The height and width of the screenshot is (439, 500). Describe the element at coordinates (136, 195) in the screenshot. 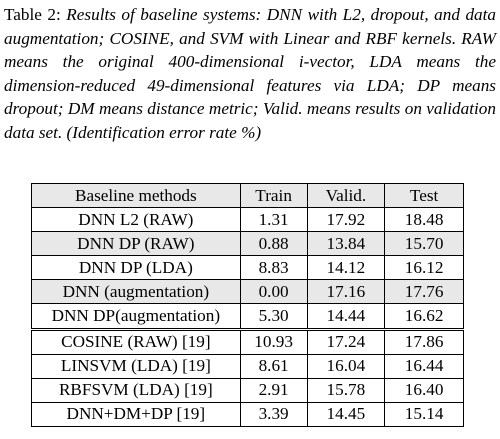

I see `header-methods: Baseline methods` at that location.